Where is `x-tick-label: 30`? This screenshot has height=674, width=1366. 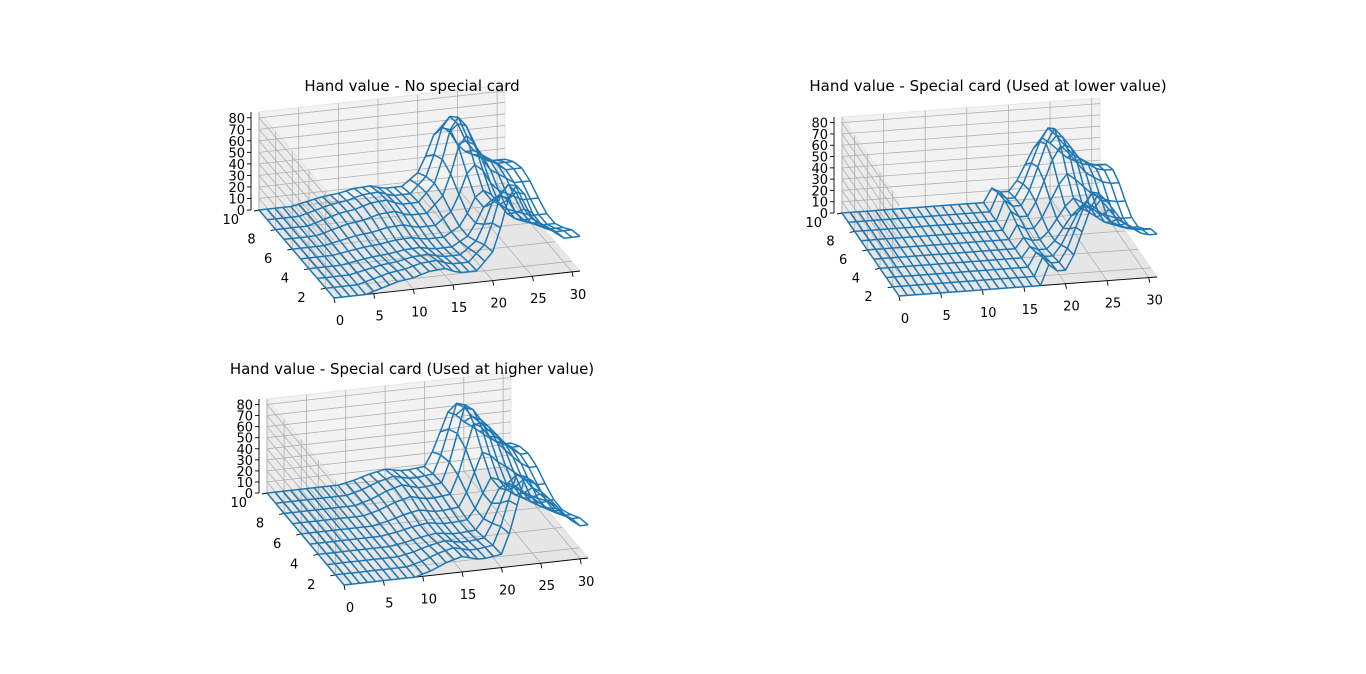
x-tick-label: 30 is located at coordinates (586, 582).